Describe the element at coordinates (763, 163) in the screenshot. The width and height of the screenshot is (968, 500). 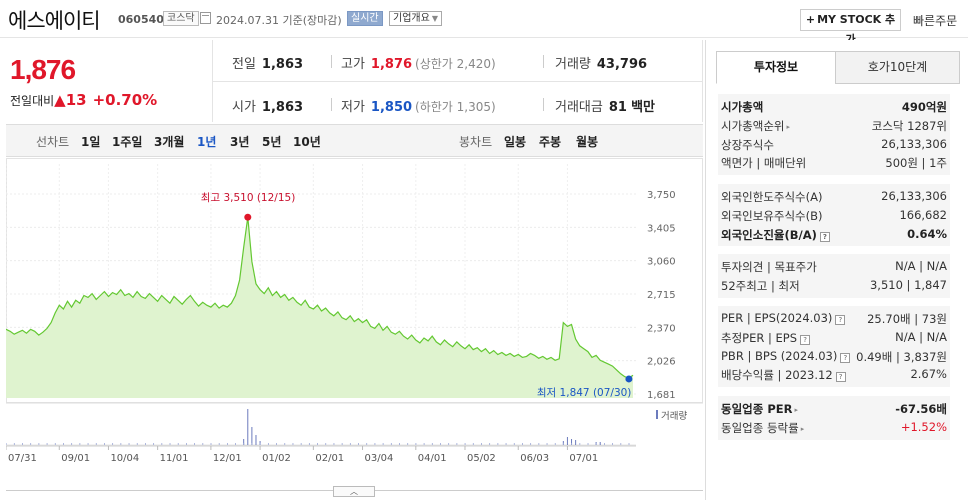
I see `info-row-label: 액면가 | 매매단위` at that location.